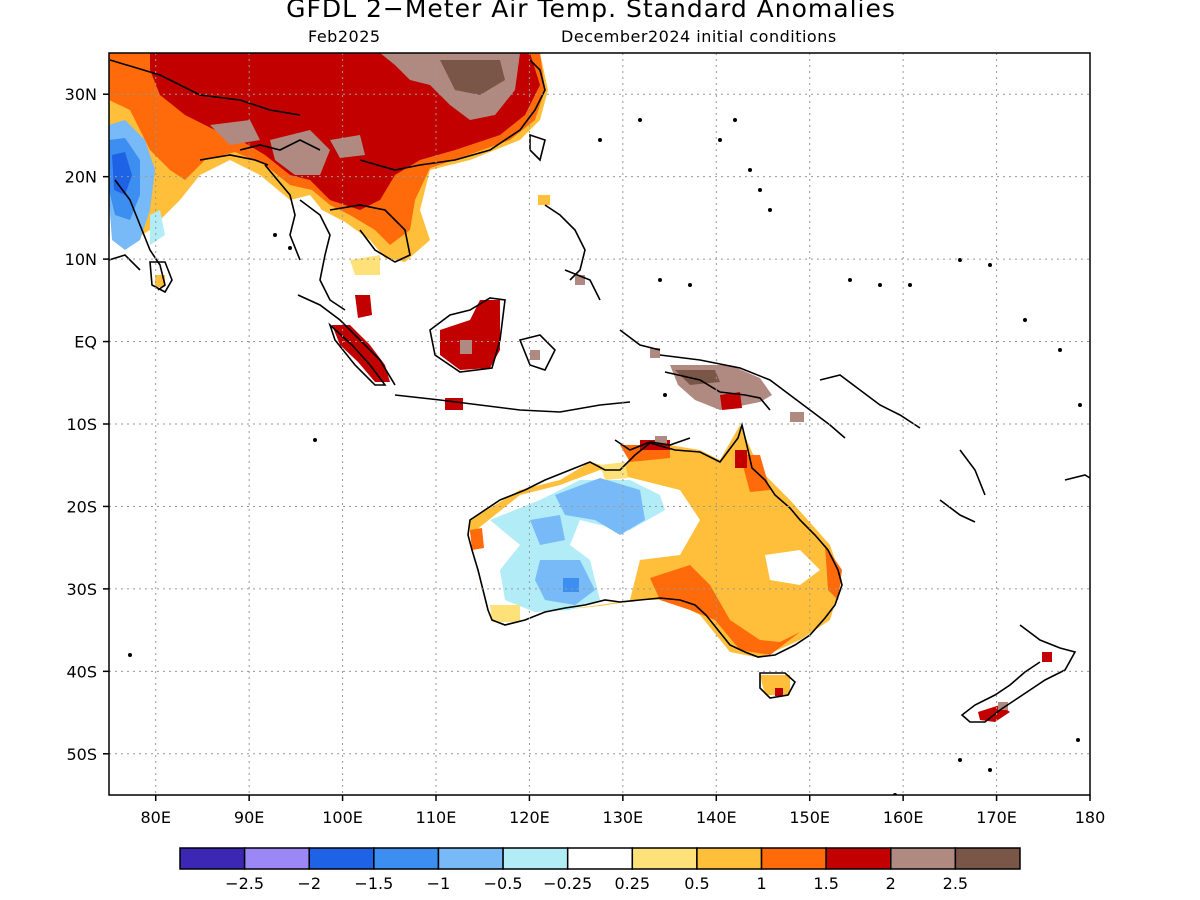 Image resolution: width=1200 pixels, height=900 pixels. Describe the element at coordinates (809, 817) in the screenshot. I see `lon-tick-label: 150E` at that location.